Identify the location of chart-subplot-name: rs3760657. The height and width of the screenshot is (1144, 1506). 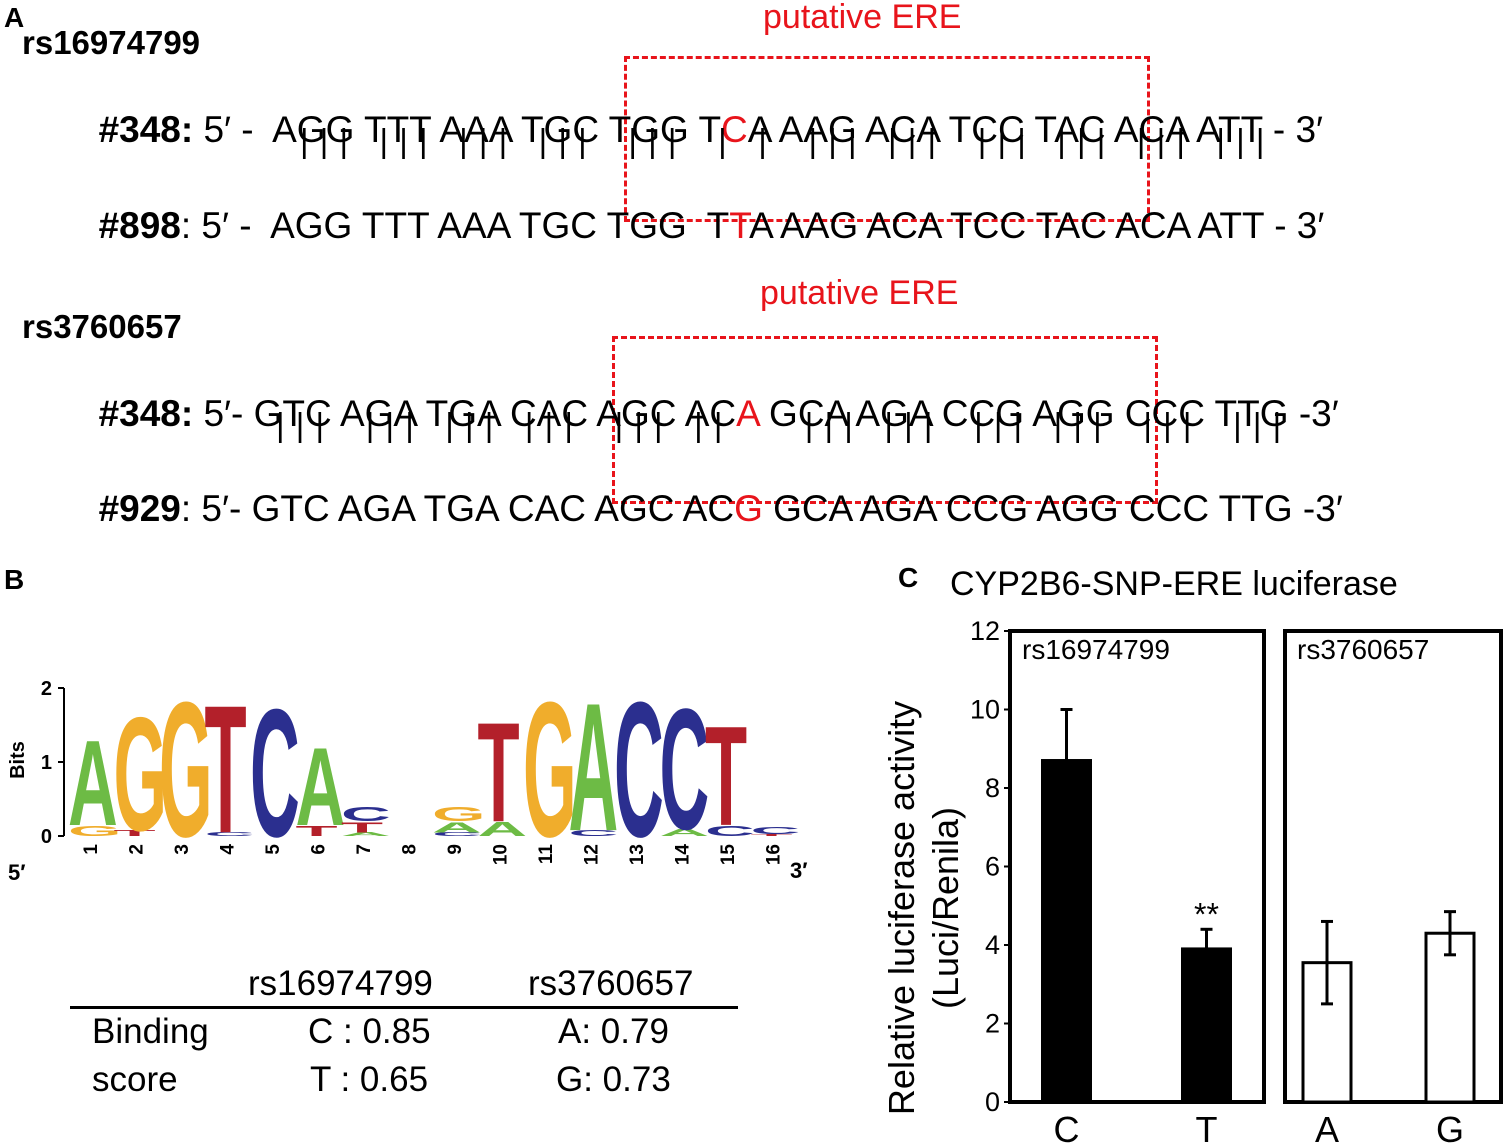
(1363, 649).